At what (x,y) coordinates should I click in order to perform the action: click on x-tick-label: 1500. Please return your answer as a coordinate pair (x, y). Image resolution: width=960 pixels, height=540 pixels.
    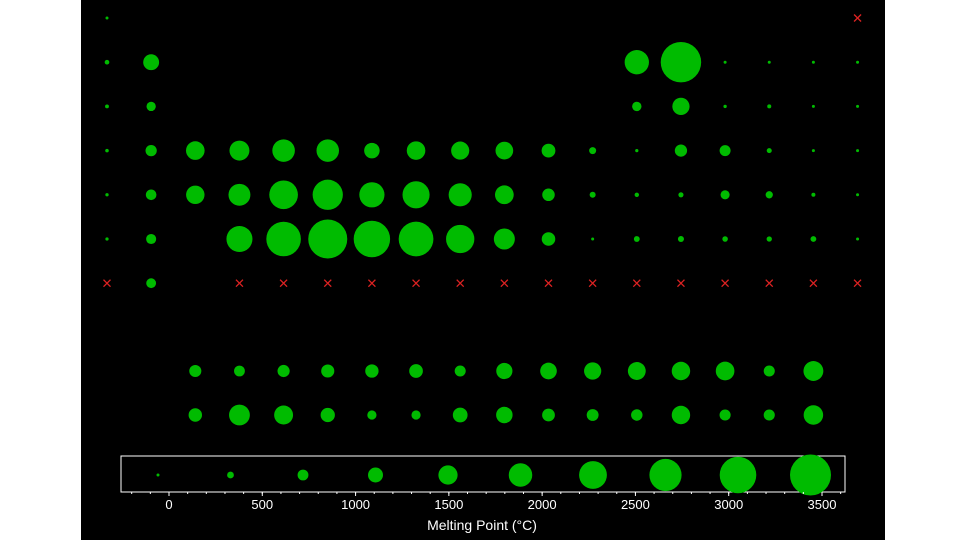
    Looking at the image, I should click on (448, 504).